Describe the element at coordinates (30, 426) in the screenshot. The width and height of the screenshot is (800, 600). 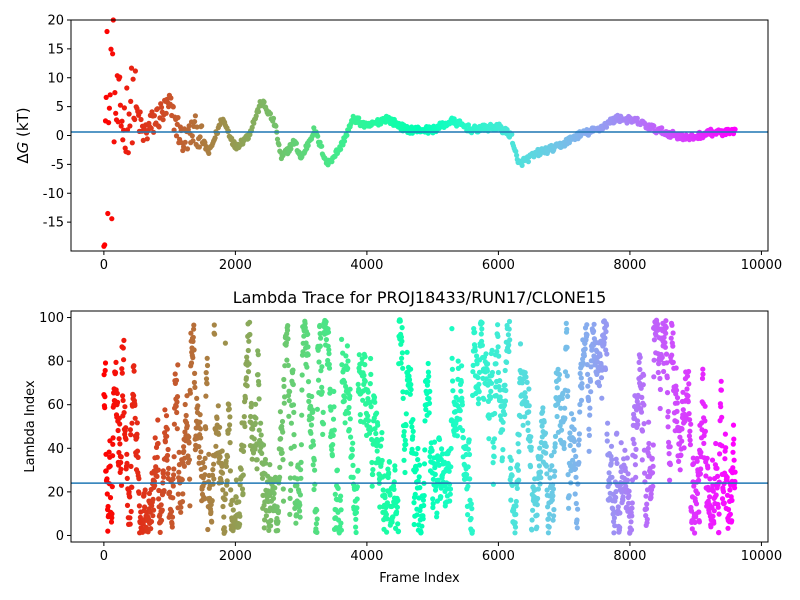
I see `lambda-y-axis-label: Lambda Index` at that location.